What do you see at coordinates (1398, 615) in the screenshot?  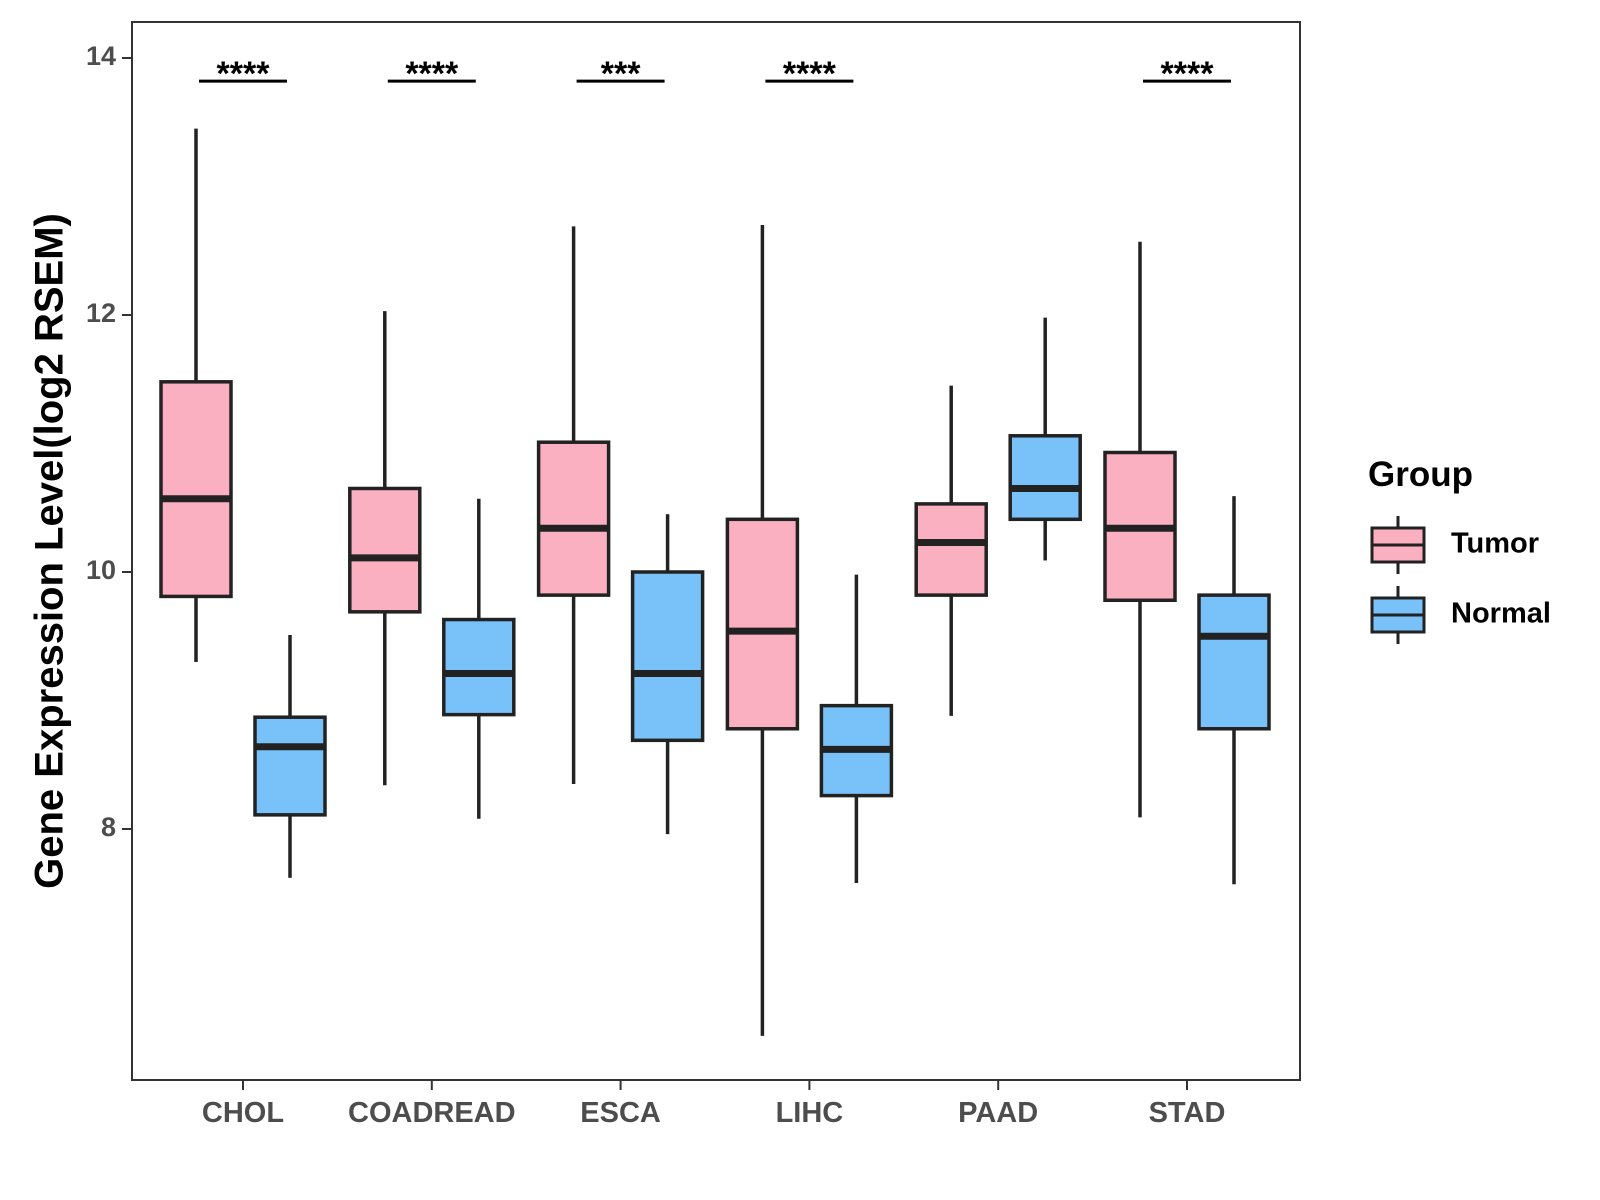 I see `legend-key-normal` at bounding box center [1398, 615].